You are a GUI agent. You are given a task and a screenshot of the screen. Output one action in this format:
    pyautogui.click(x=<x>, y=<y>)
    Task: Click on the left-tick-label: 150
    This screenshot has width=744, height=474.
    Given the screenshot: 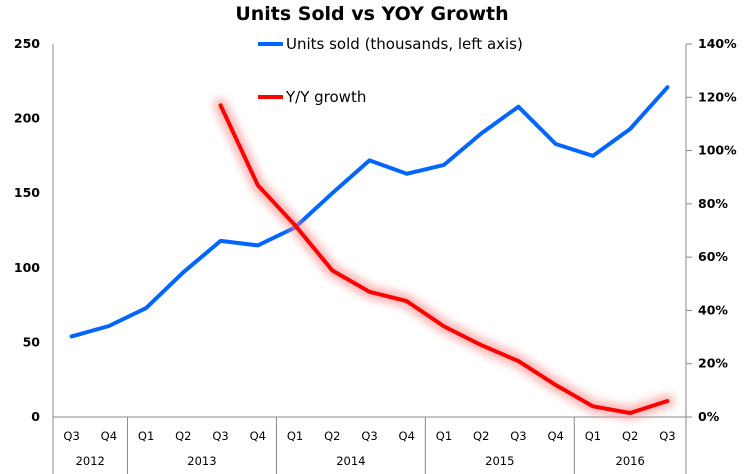 What is the action you would take?
    pyautogui.click(x=27, y=192)
    